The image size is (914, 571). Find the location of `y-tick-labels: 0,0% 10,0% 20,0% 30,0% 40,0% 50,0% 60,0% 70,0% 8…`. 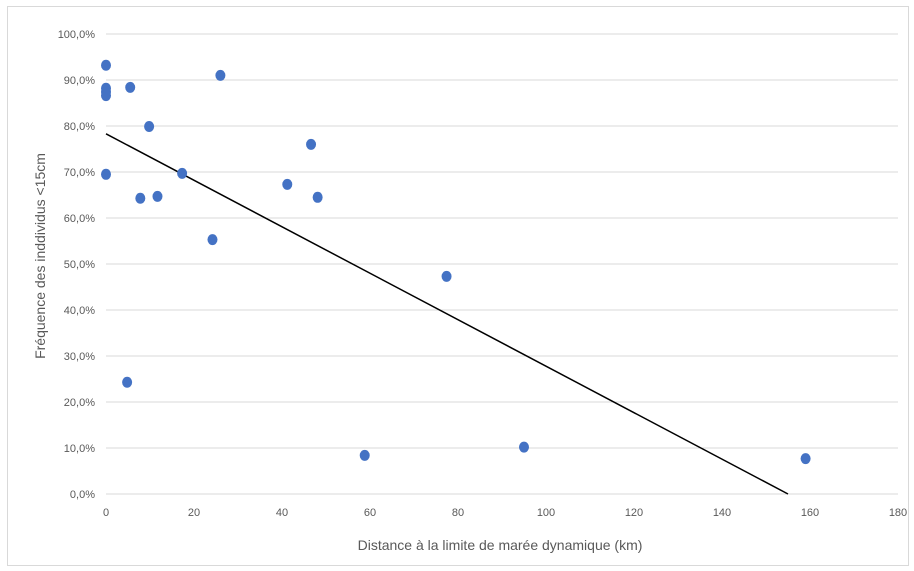

y-tick-labels: 0,0% 10,0% 20,0% 30,0% 40,0% 50,0% 60,0% 70,0% 8… is located at coordinates (77, 265).